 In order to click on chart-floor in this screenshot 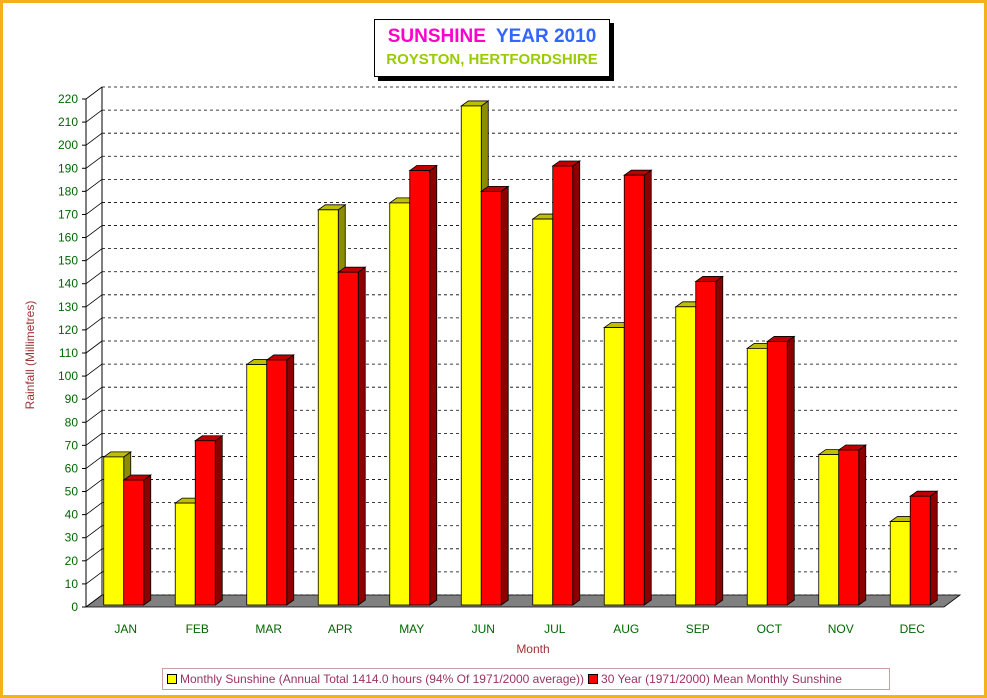, I will do `click(523, 601)`.